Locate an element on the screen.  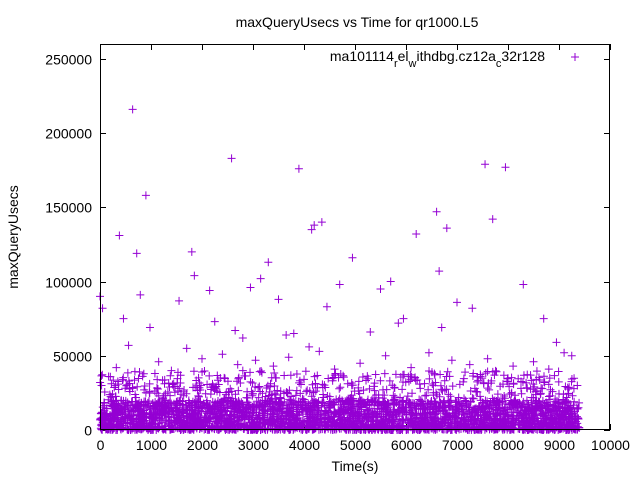
y-tick-label: 150000 is located at coordinates (68, 208).